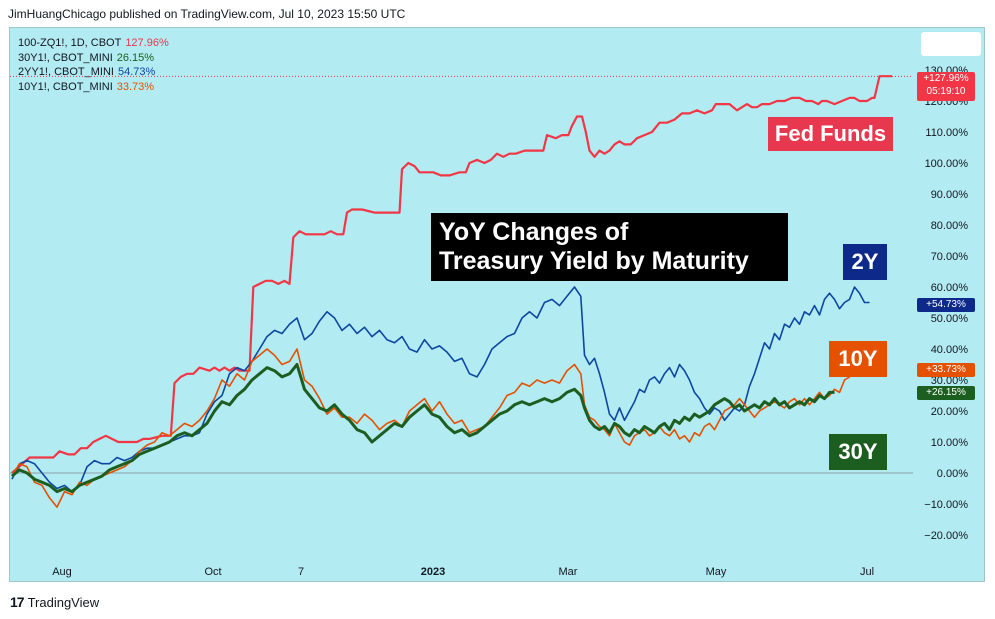 The image size is (995, 619). Describe the element at coordinates (568, 572) in the screenshot. I see `x-tick-label: Mar` at that location.